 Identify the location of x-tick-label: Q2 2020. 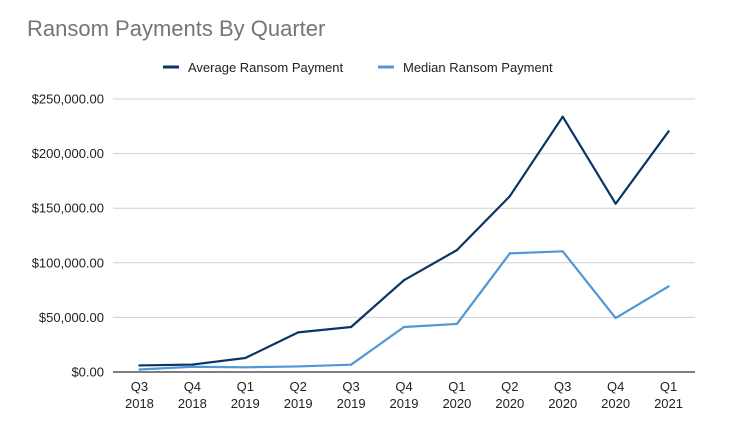
(509, 395).